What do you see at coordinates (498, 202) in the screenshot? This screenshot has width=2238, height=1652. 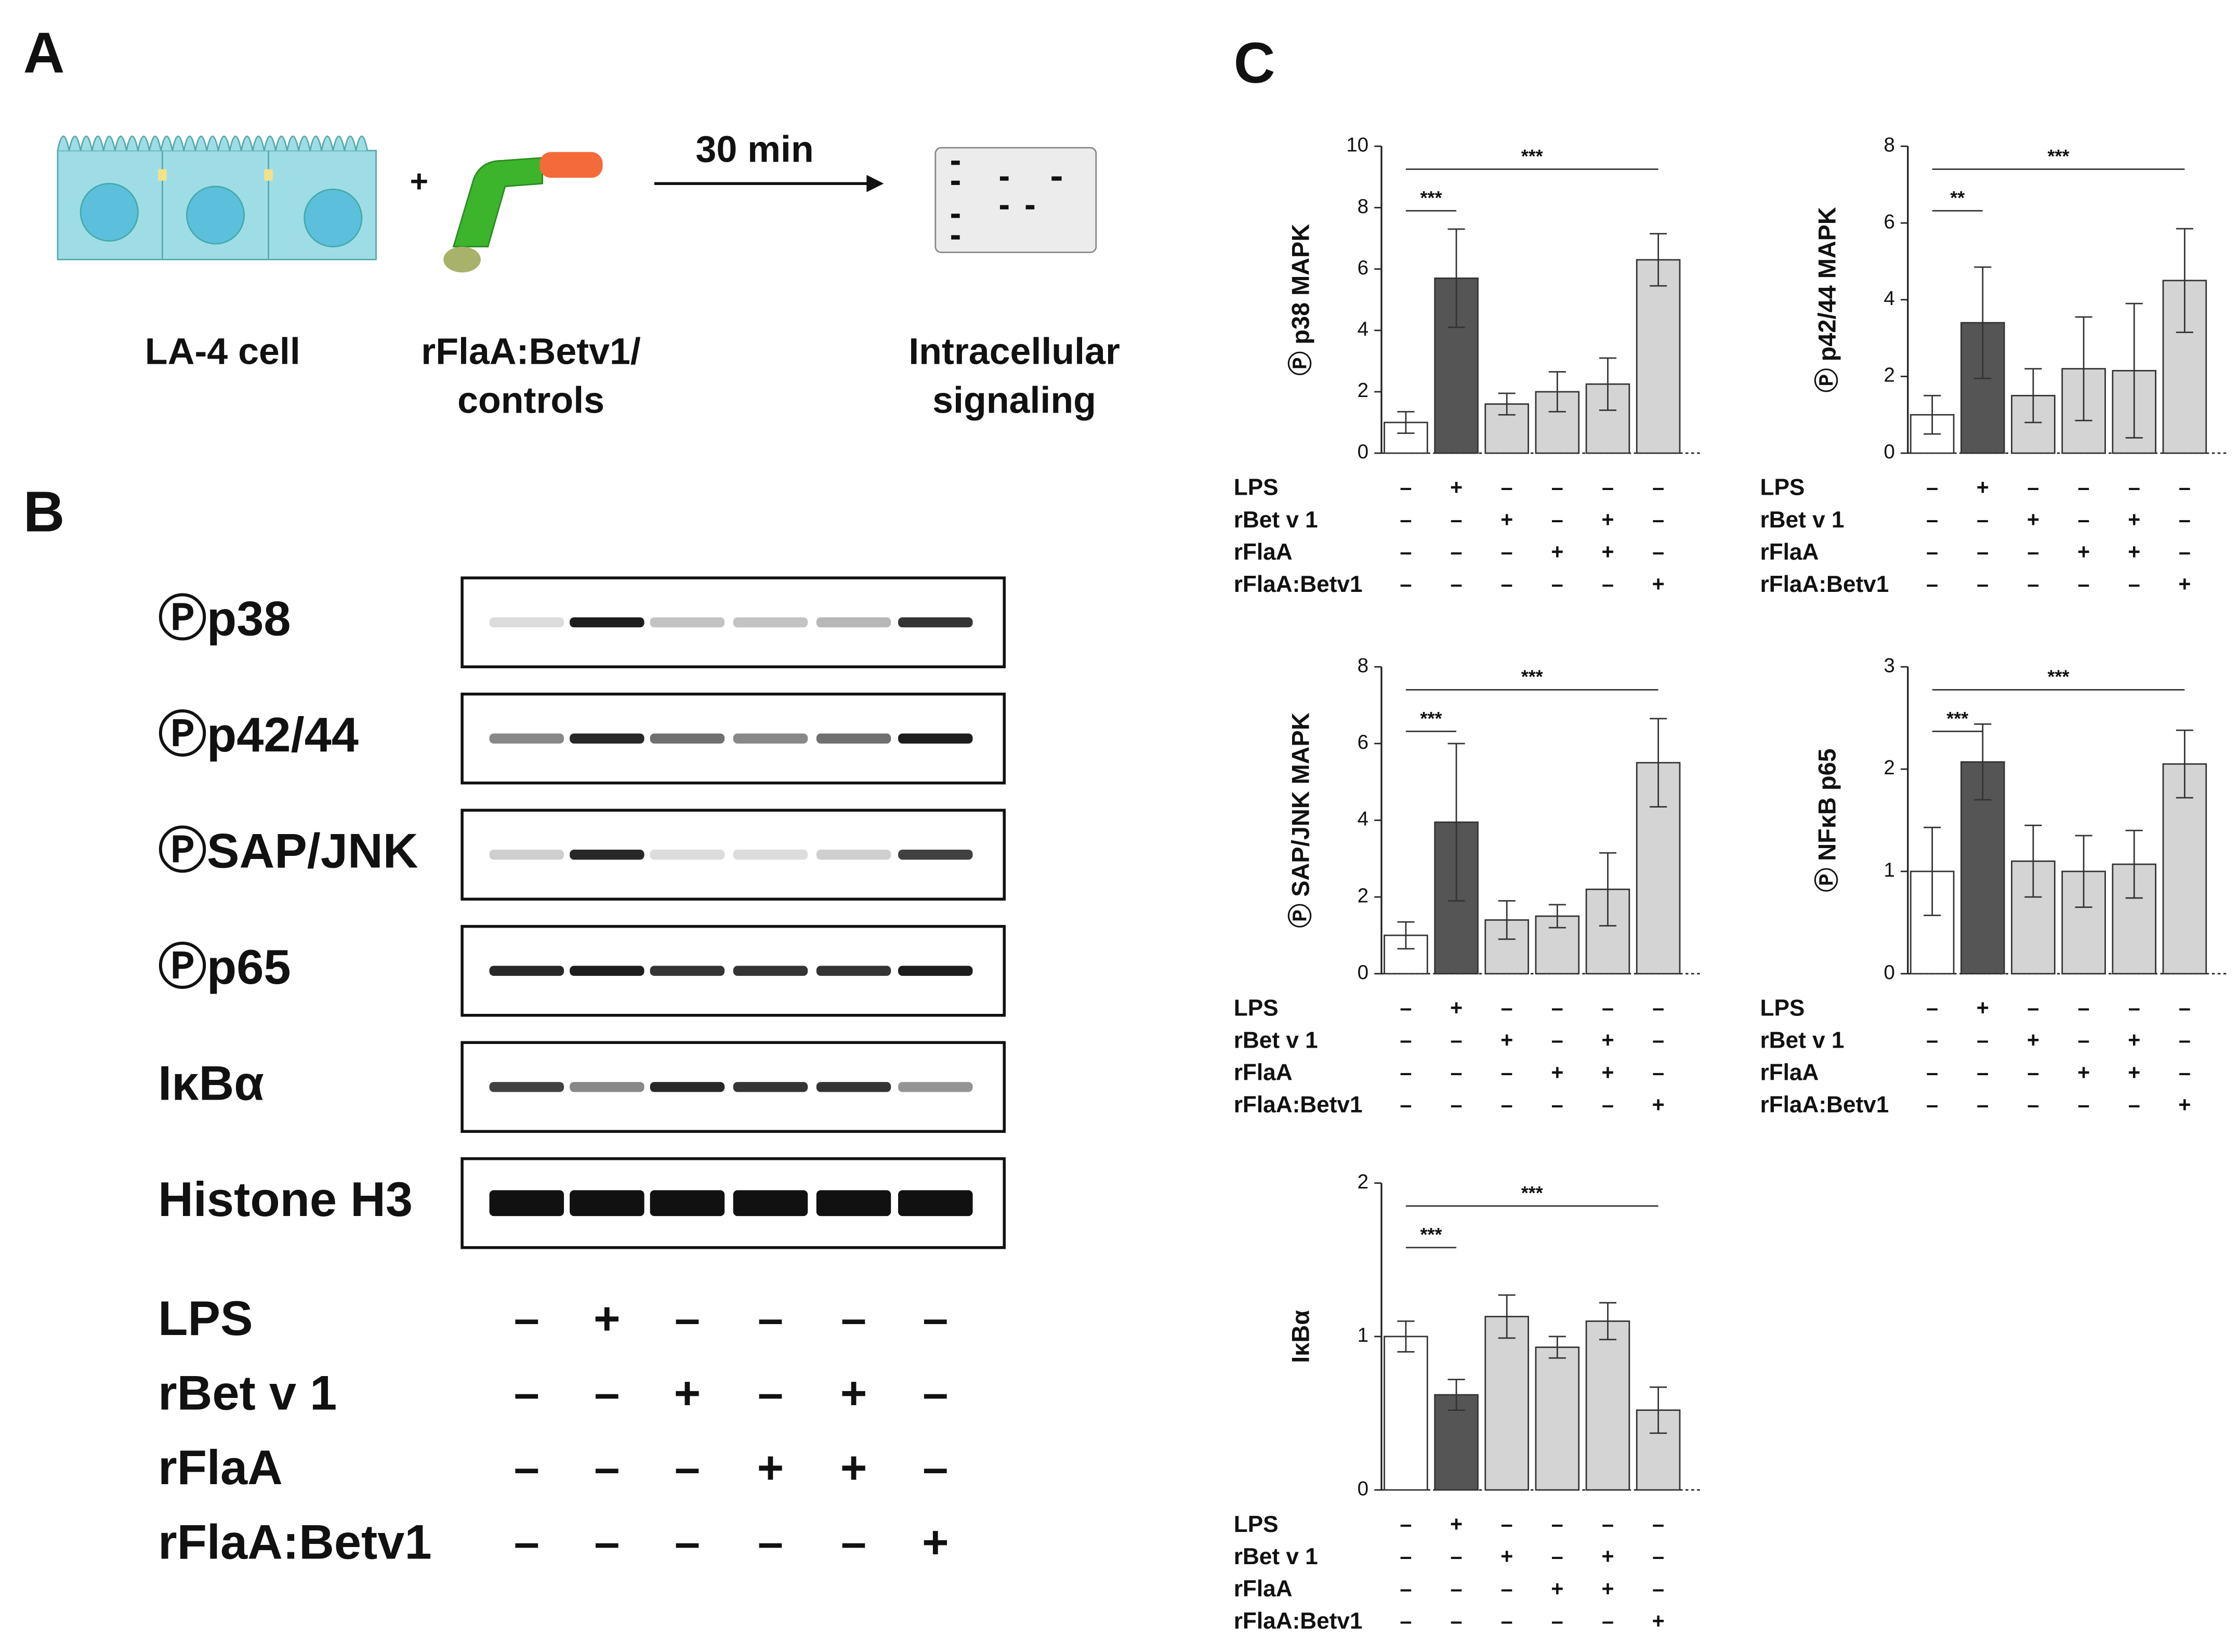 I see `protein` at bounding box center [498, 202].